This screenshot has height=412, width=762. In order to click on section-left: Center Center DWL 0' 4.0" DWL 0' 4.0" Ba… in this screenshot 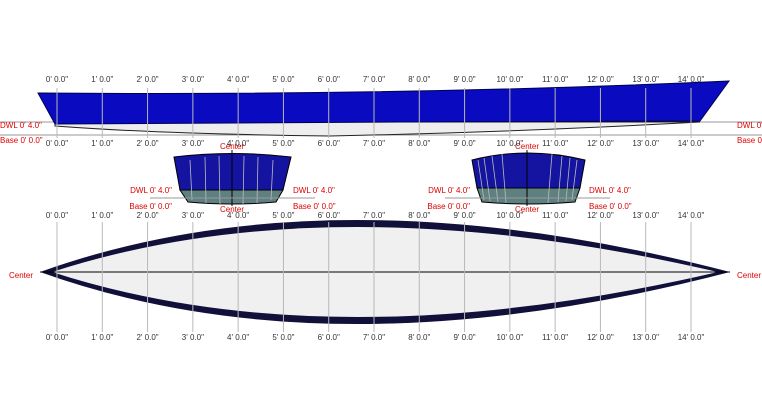, I will do `click(232, 178)`.